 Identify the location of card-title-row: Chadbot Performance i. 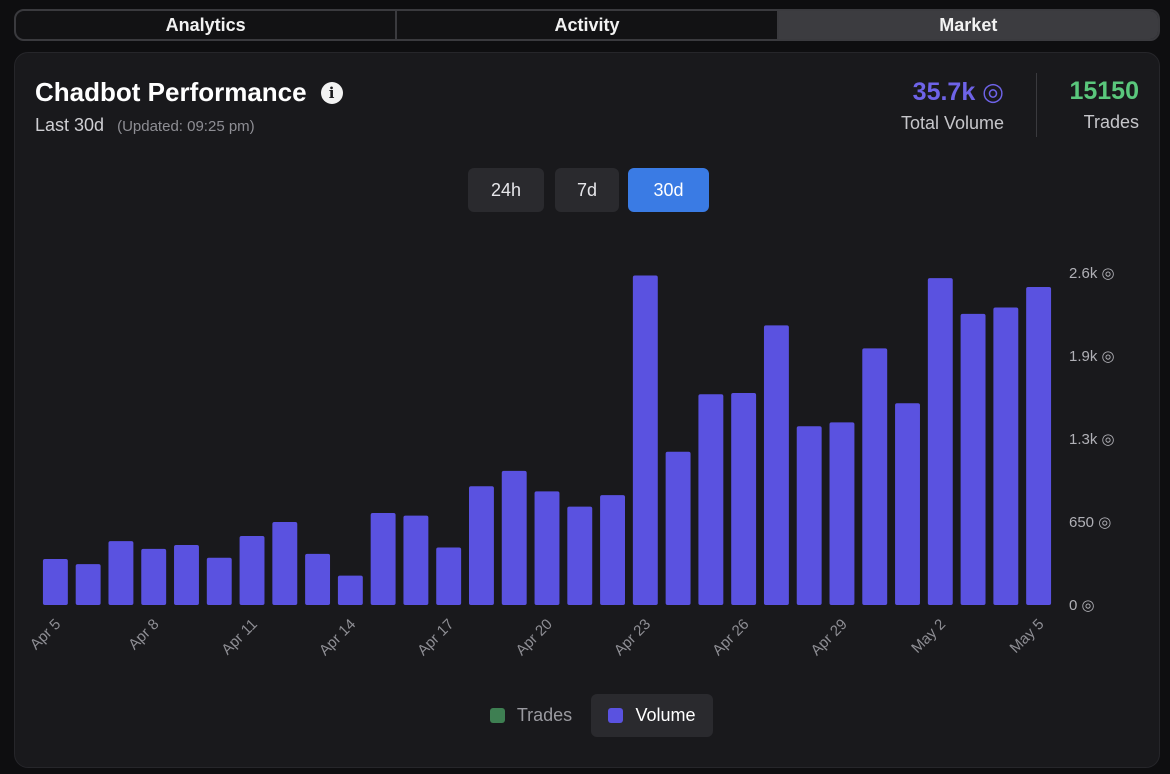
(189, 92).